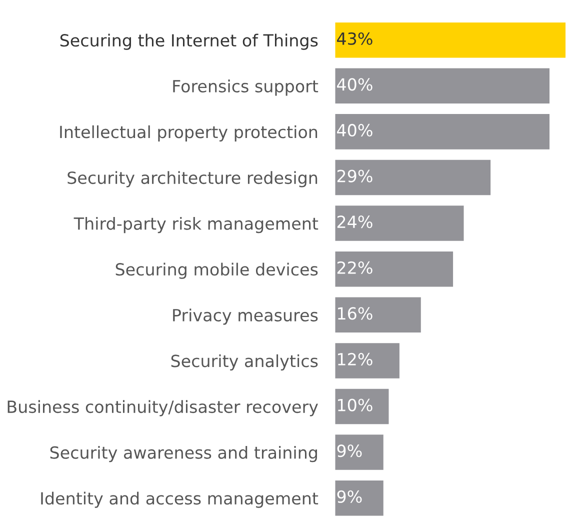 This screenshot has height=521, width=569. I want to click on y-tick-label: Third-party risk management, so click(196, 225).